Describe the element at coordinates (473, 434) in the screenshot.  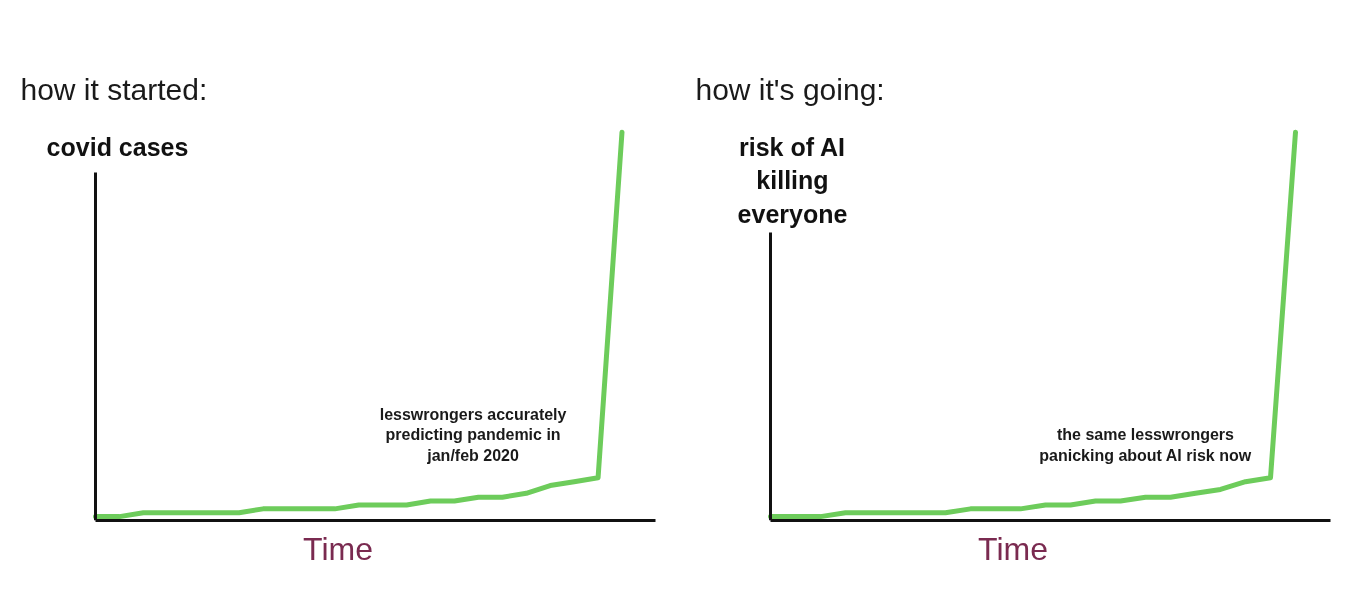
I see `annotation: lesswrongers accurately predicting pandemic in jan/feb 2020` at that location.